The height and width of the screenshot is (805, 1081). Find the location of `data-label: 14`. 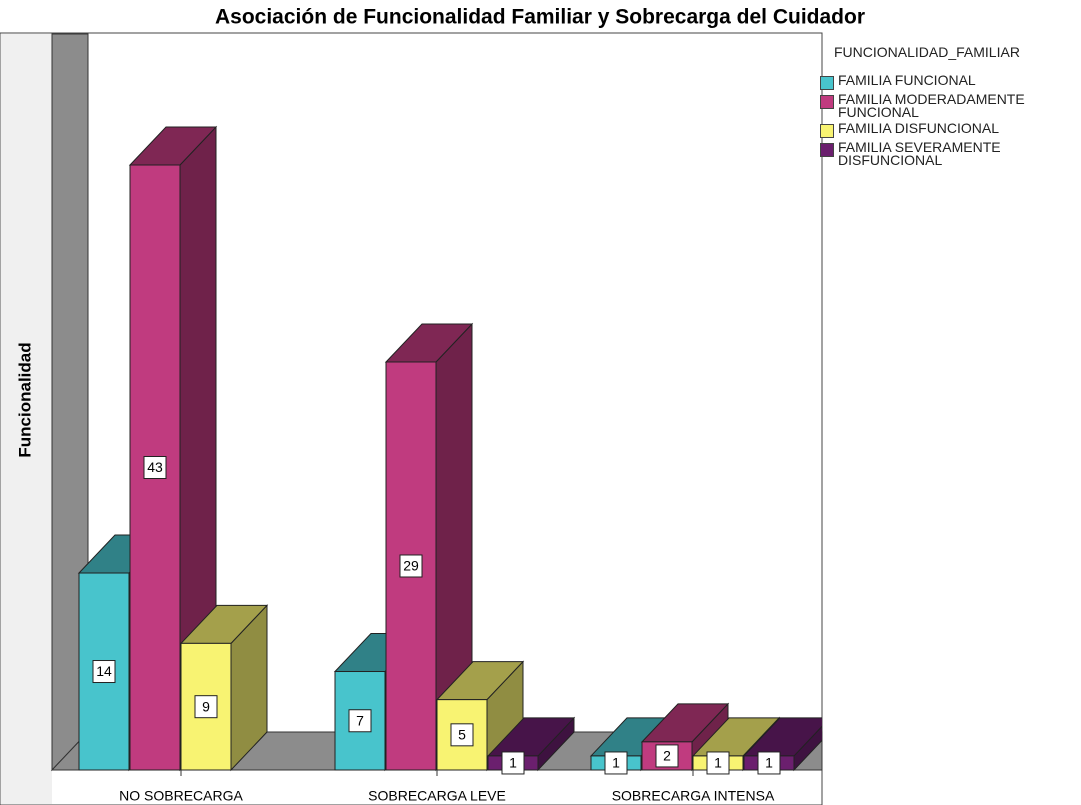

data-label: 14 is located at coordinates (104, 671).